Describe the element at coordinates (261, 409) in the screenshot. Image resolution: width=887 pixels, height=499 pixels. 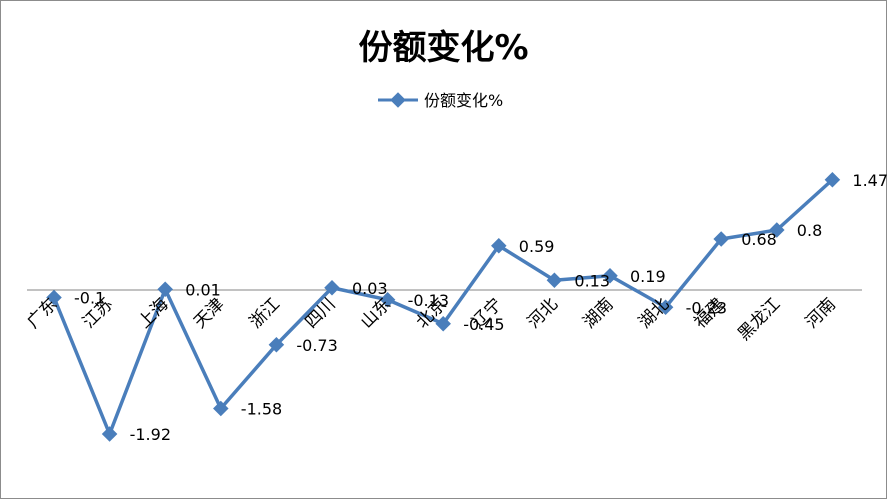
I see `data-label: -1.58` at that location.